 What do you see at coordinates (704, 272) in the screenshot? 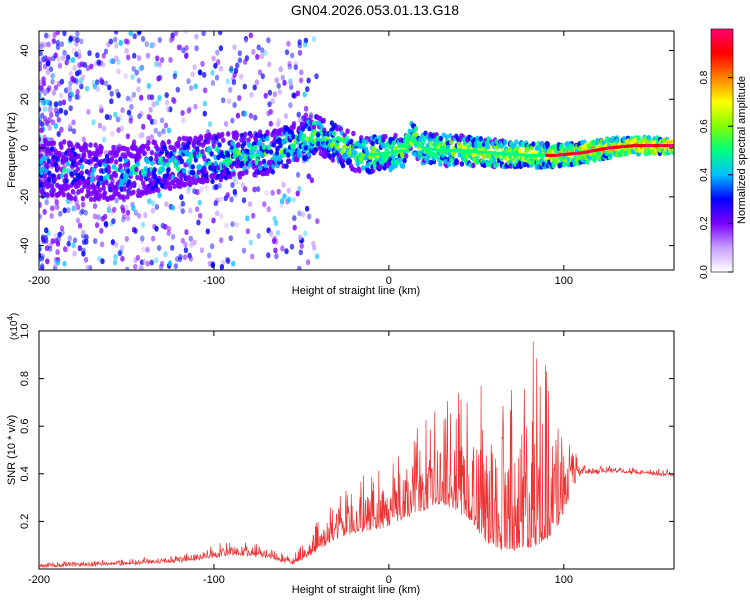
I see `colorbar-tick-label: 0.0` at bounding box center [704, 272].